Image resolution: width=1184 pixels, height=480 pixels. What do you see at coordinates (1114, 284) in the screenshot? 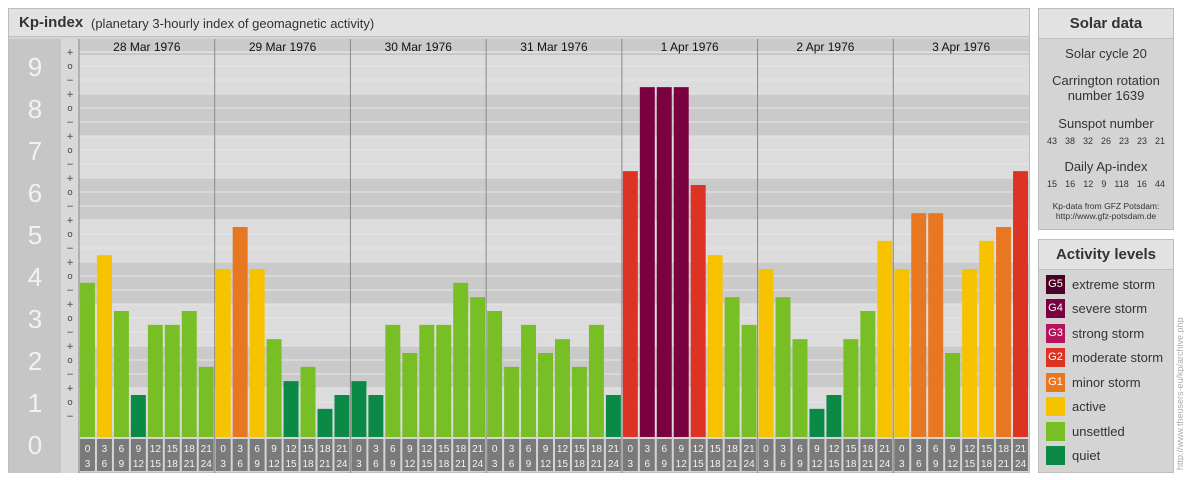
I see `level-label: extreme storm` at bounding box center [1114, 284].